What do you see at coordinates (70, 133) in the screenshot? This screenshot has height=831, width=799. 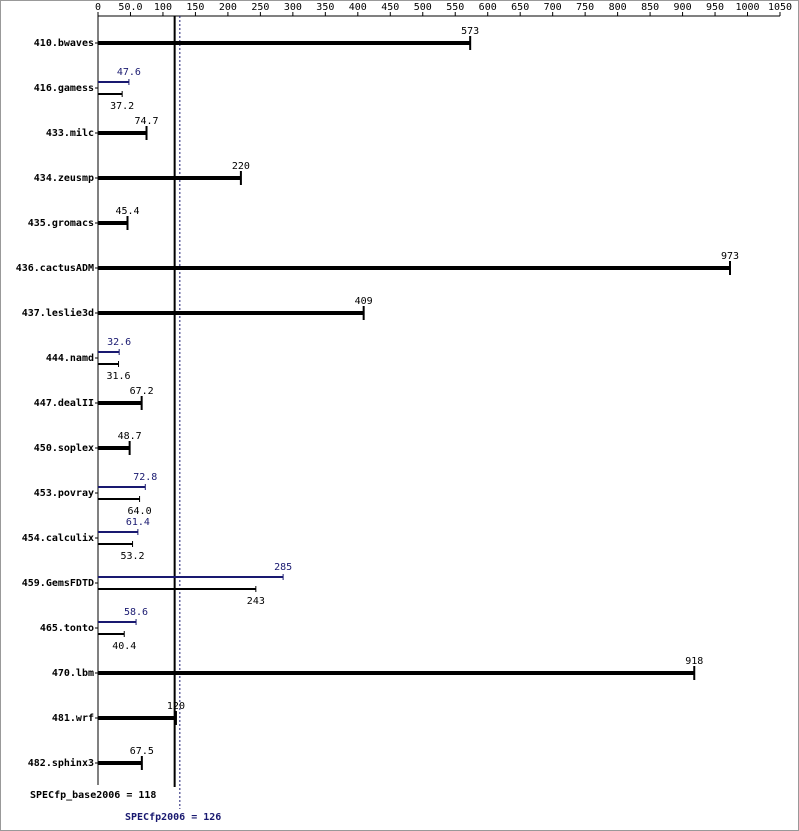 I see `category-label: 433.milc` at bounding box center [70, 133].